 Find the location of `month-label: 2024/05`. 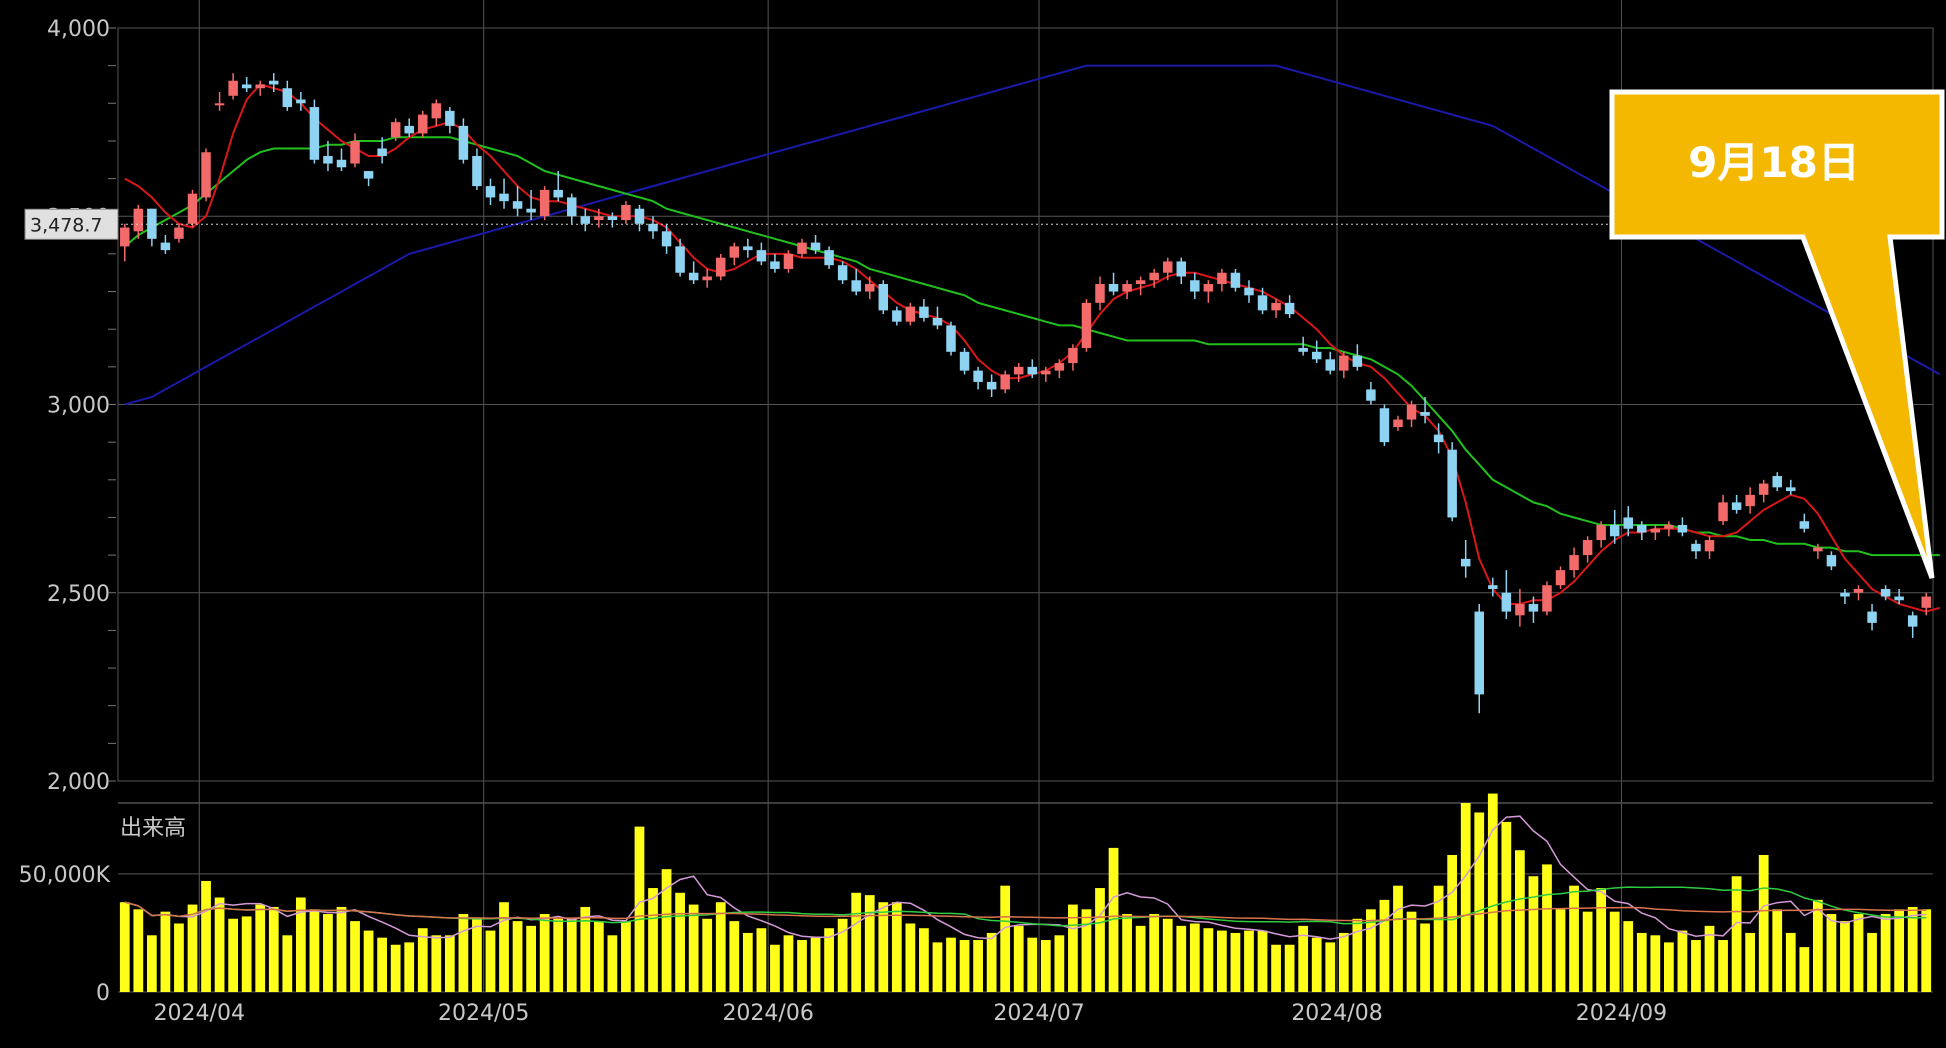

month-label: 2024/05 is located at coordinates (483, 1013).